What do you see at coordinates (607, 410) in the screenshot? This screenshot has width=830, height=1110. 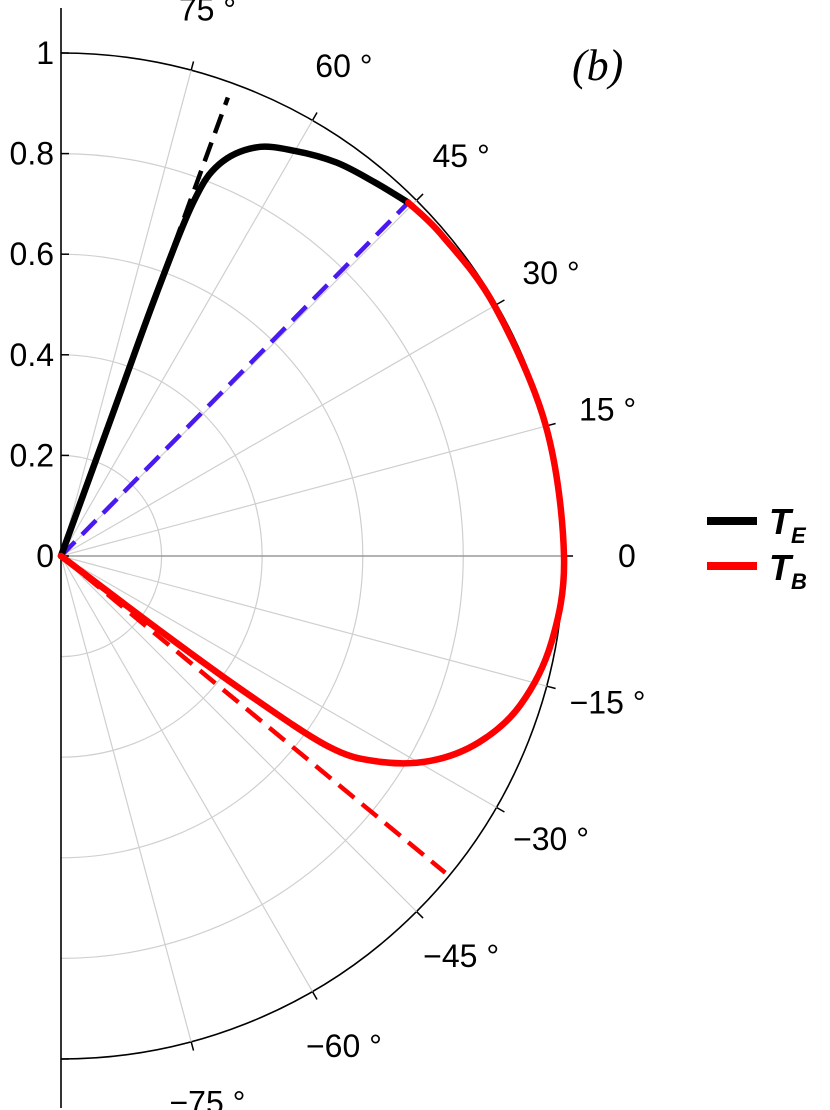 I see `angle-tick-label: 15 °` at bounding box center [607, 410].